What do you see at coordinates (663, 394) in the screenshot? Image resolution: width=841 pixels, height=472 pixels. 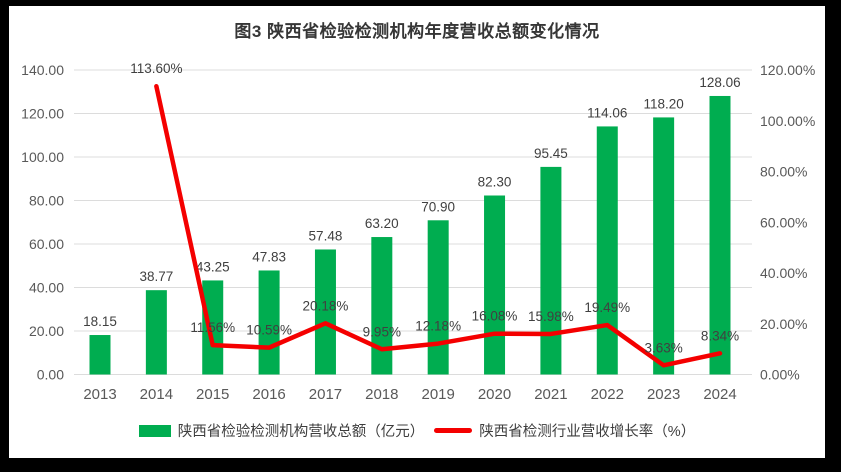 I see `x-axis-label: 2023` at bounding box center [663, 394].